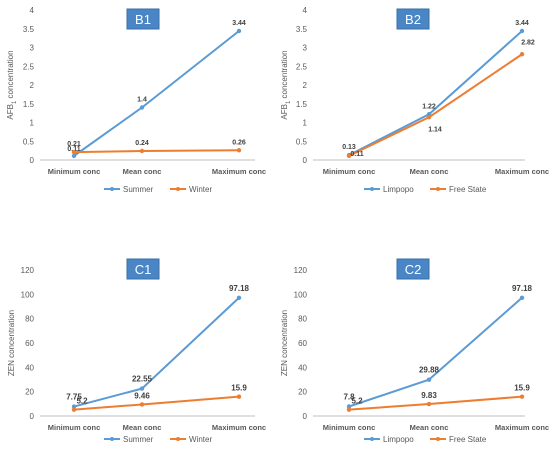 The width and height of the screenshot is (550, 456). Describe the element at coordinates (74, 397) in the screenshot. I see `data-label: 7.75` at that location.